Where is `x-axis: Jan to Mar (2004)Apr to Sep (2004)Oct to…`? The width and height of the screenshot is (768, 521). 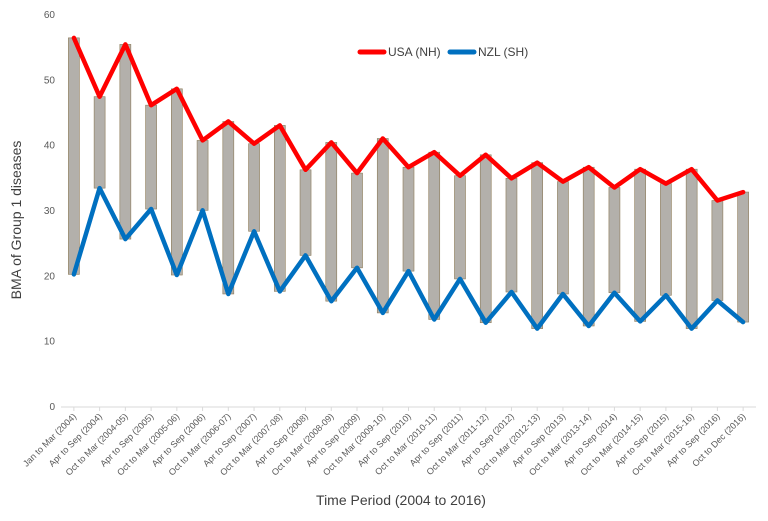
x-axis: Jan to Mar (2004)Apr to Sep (2004)Oct to… is located at coordinates (388, 441).